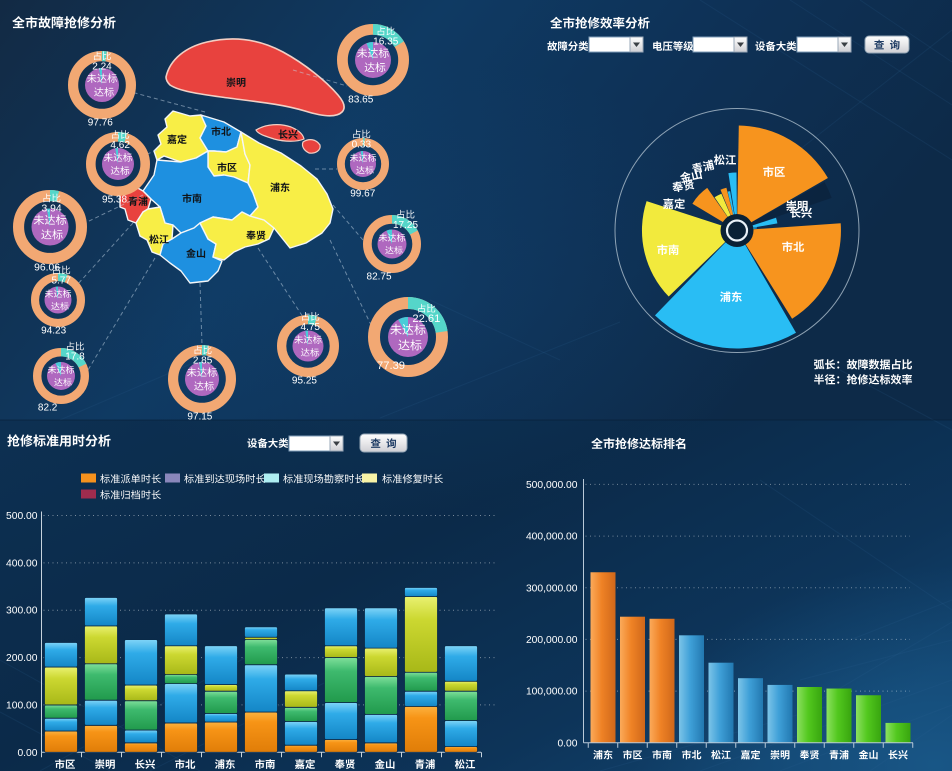  Describe the element at coordinates (552, 640) in the screenshot. I see `svg-text: 200,000.00` at that location.